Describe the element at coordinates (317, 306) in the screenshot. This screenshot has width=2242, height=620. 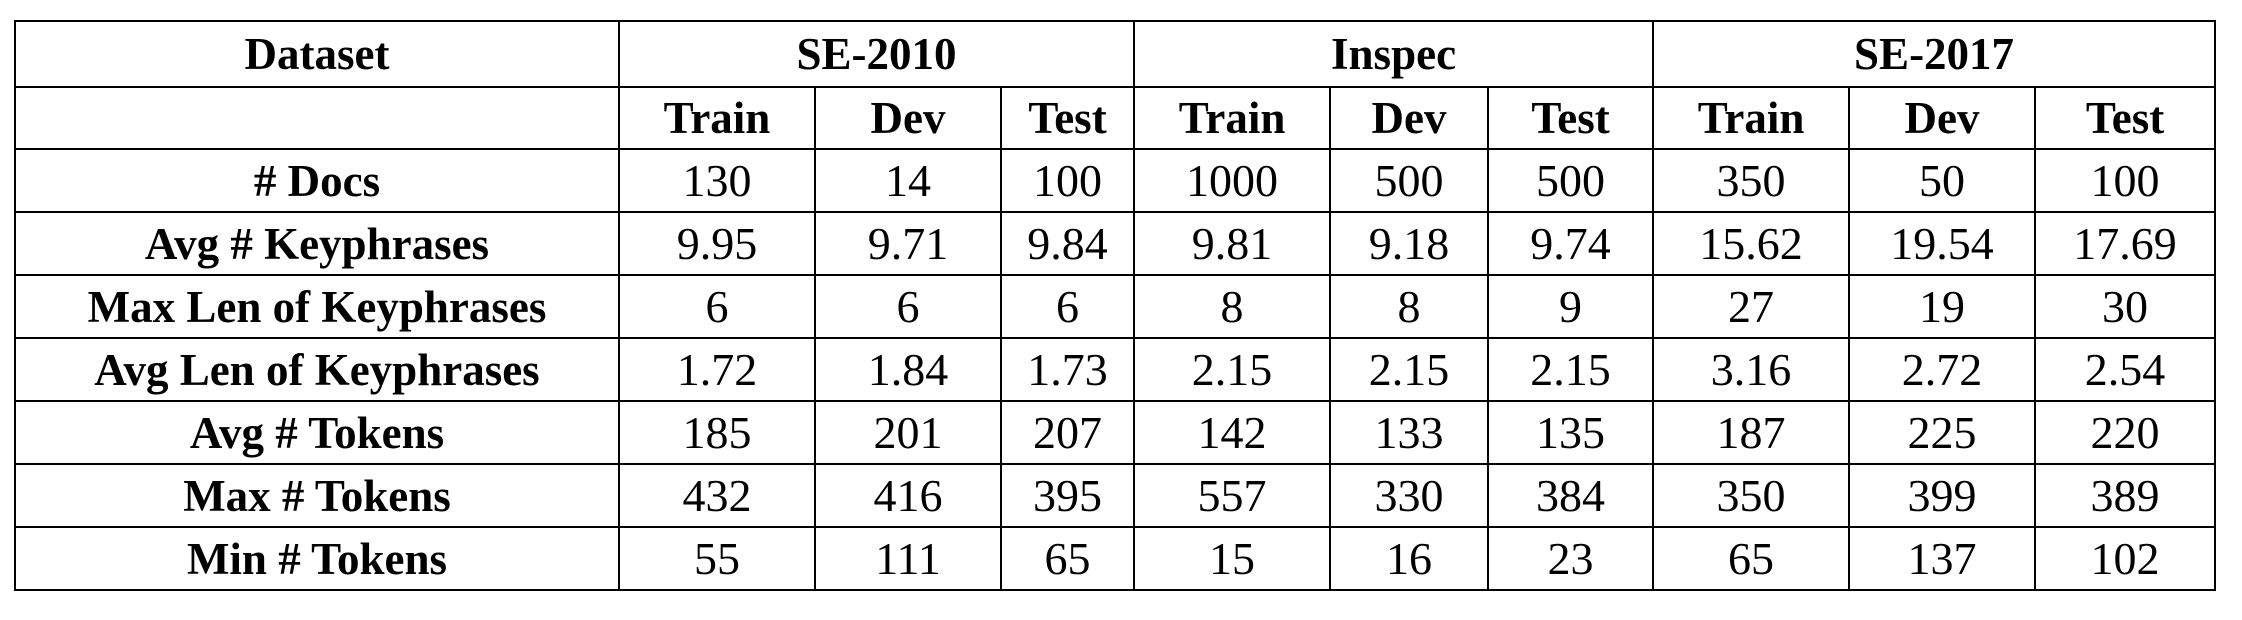
I see `row-label: Max Len of Keyphrases` at that location.